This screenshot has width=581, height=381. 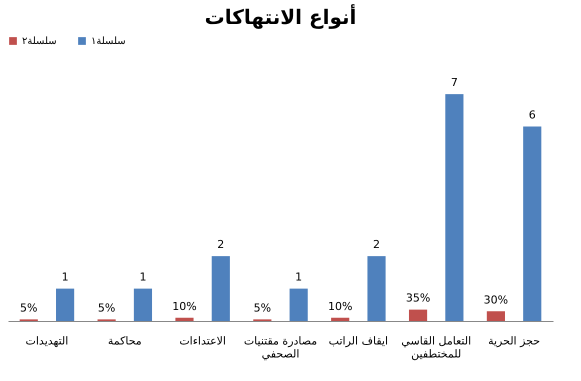 What do you see at coordinates (202, 341) in the screenshot?
I see `x-tick-label: الاعتداءات` at bounding box center [202, 341].